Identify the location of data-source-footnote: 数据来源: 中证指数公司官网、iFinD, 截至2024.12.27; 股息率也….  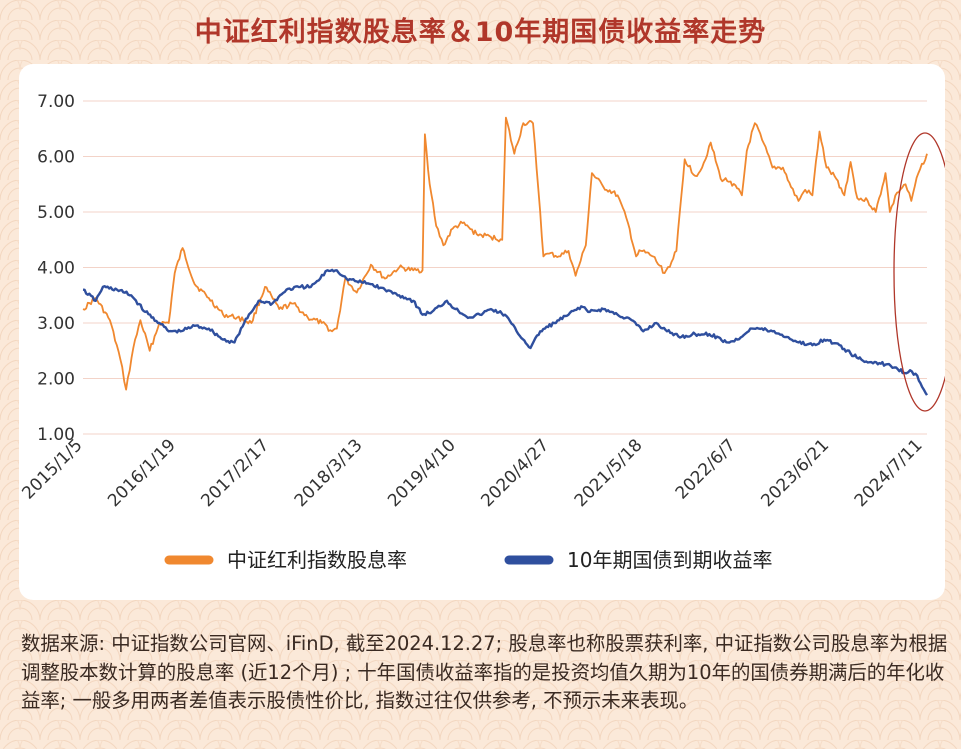
(484, 672).